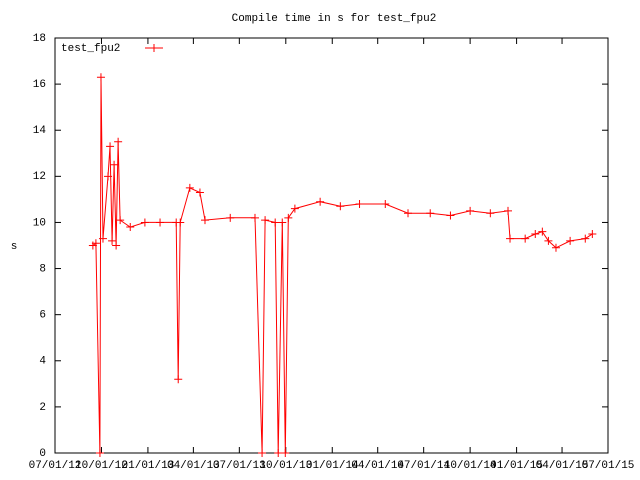 The height and width of the screenshot is (480, 640). Describe the element at coordinates (42, 454) in the screenshot. I see `y-tick-label: 0` at that location.